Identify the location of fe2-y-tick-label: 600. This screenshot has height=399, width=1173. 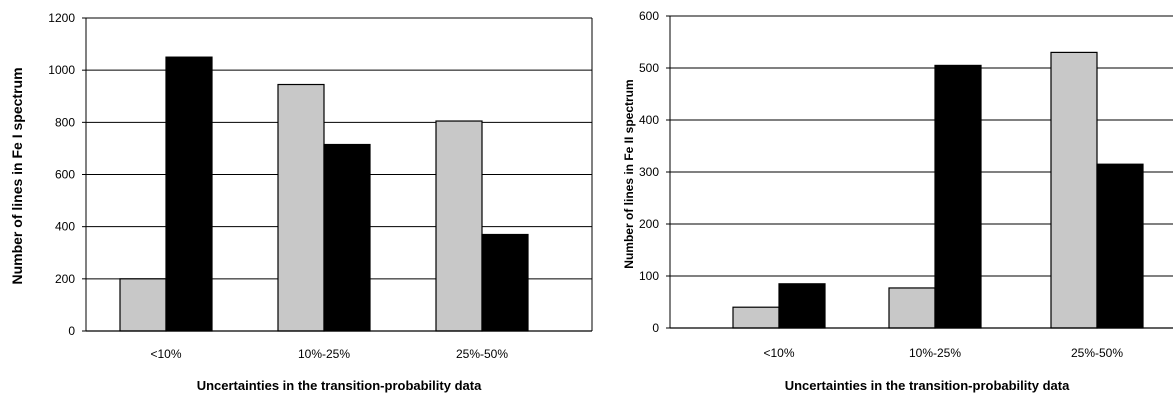
(649, 16).